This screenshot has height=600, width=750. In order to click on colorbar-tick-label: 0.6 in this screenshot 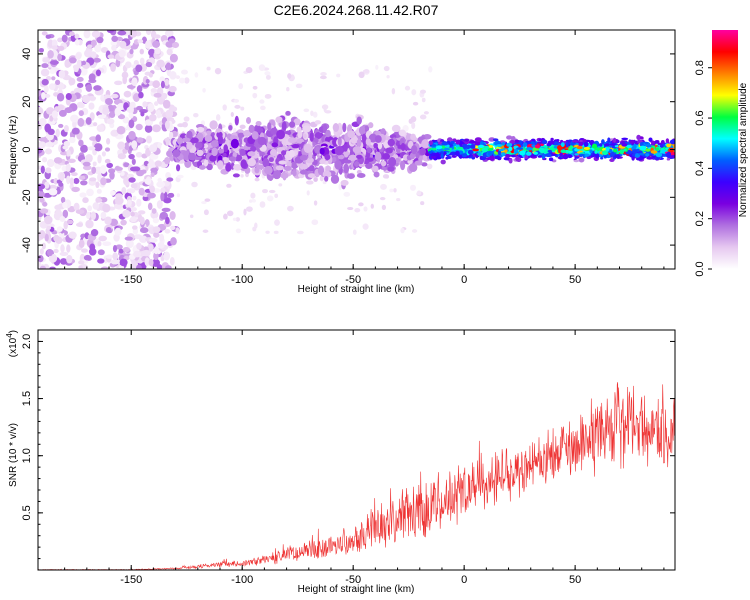, I will do `click(700, 117)`.